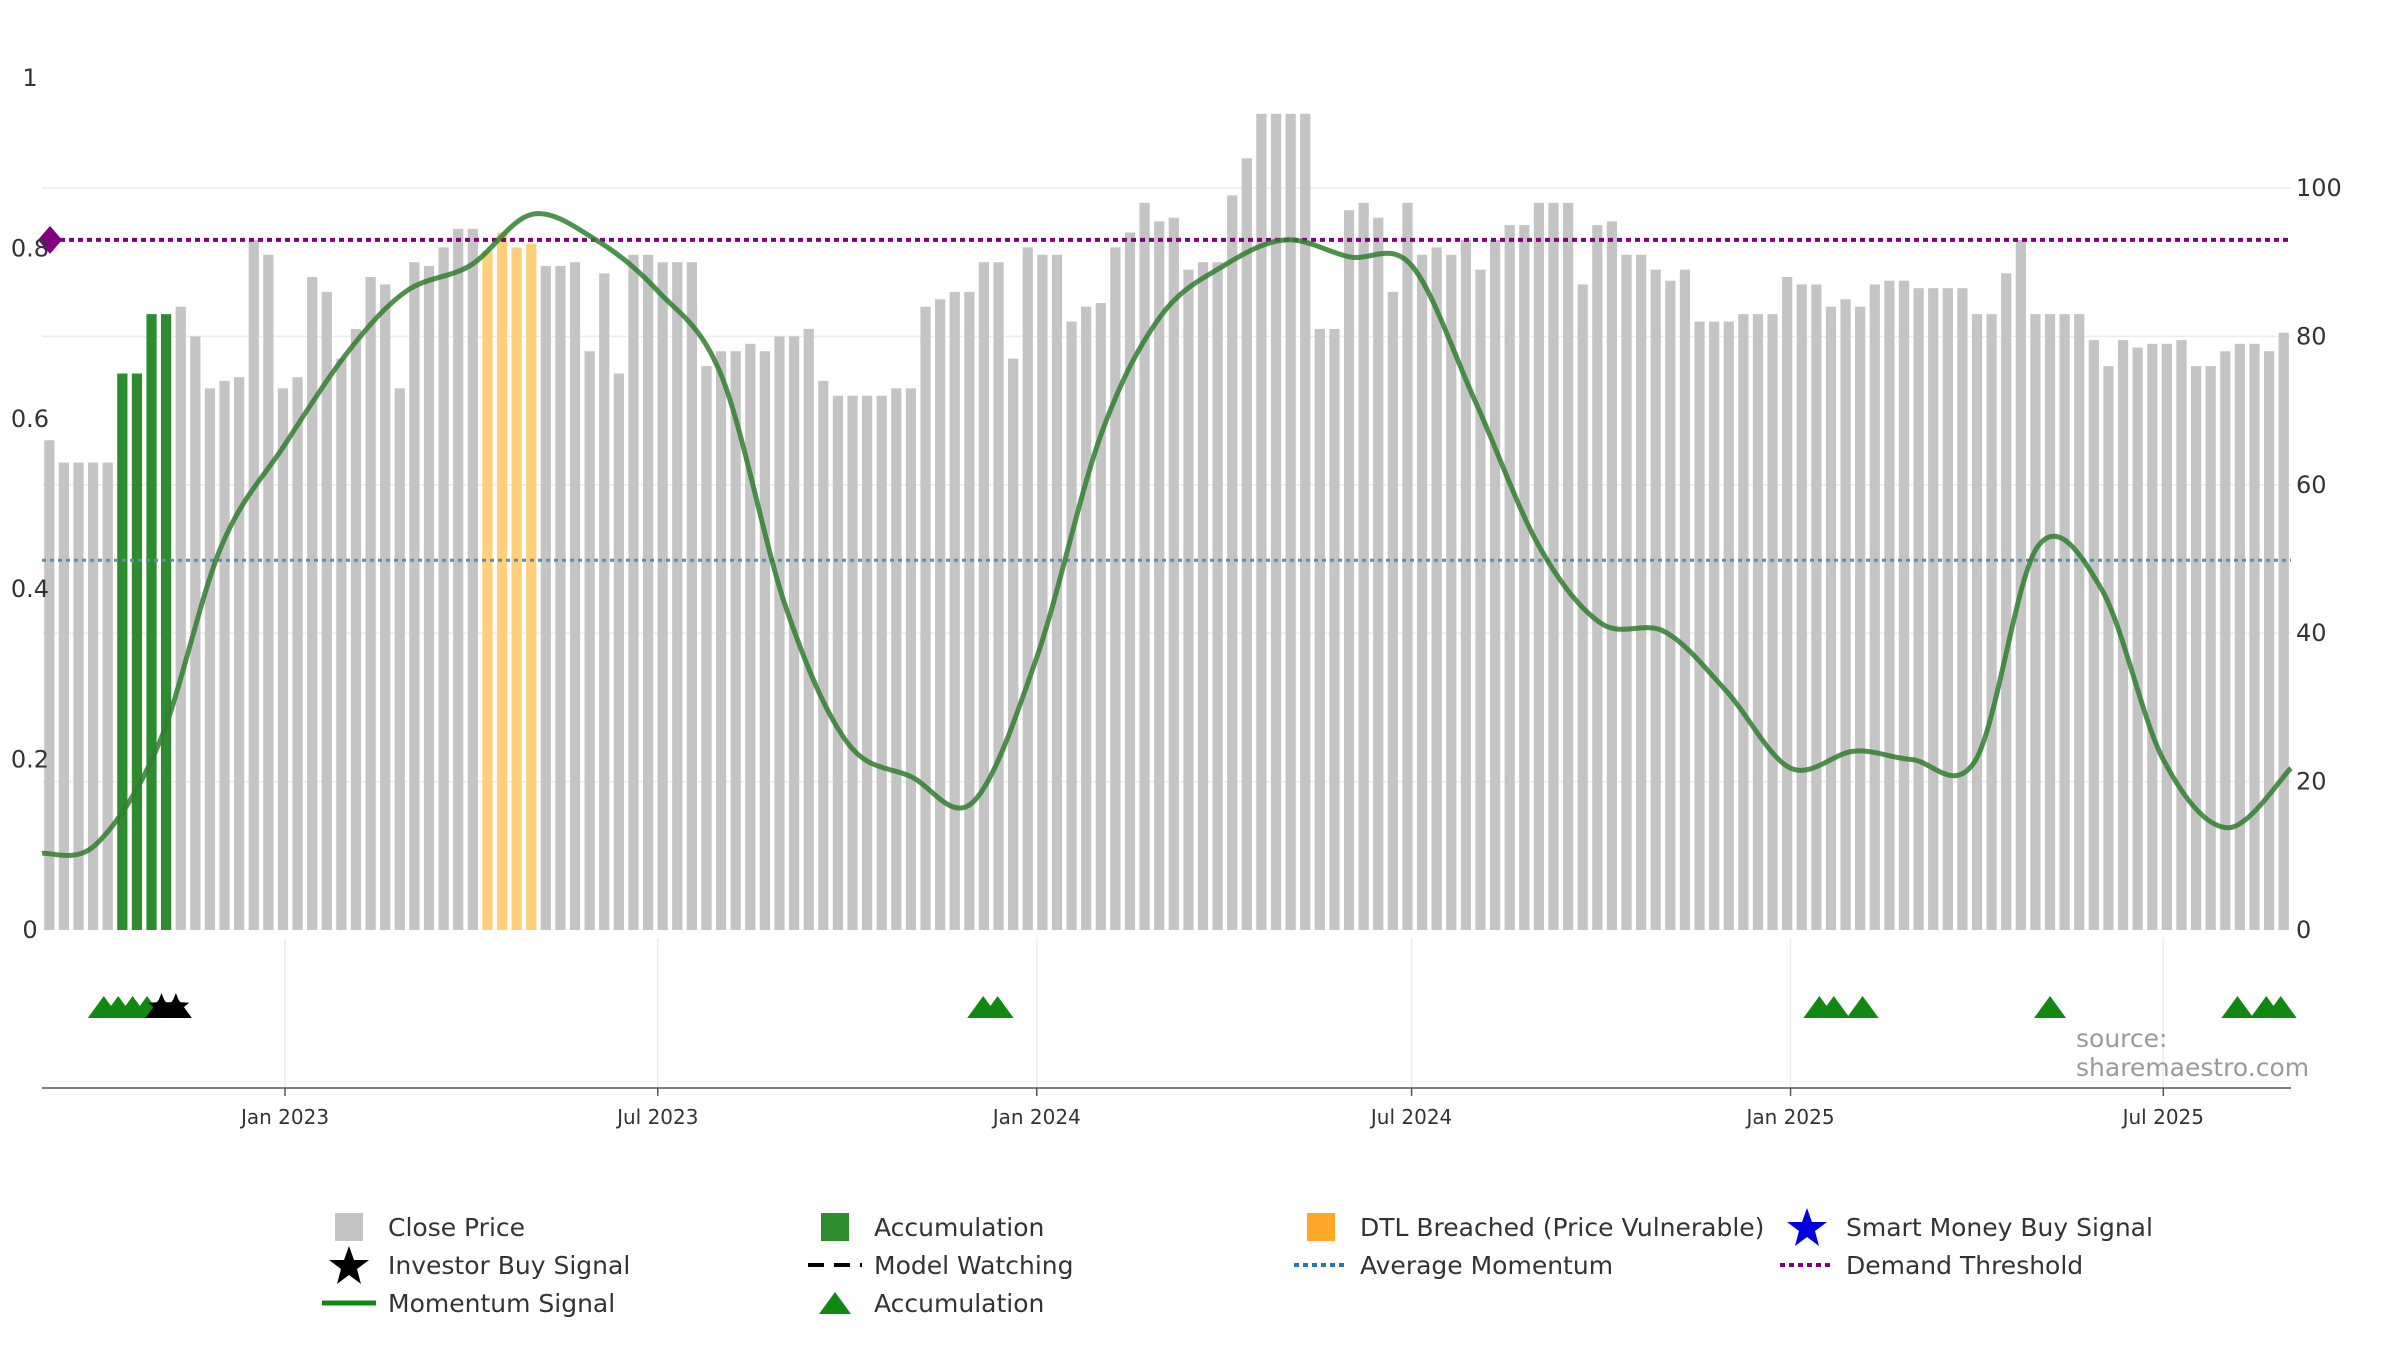  Describe the element at coordinates (2311, 782) in the screenshot. I see `right-tick-label: 20` at that location.